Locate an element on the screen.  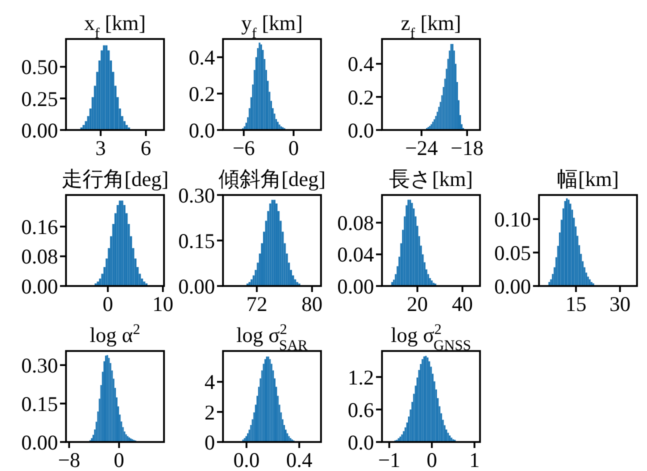
x-tick-label: 6 is located at coordinates (146, 148).